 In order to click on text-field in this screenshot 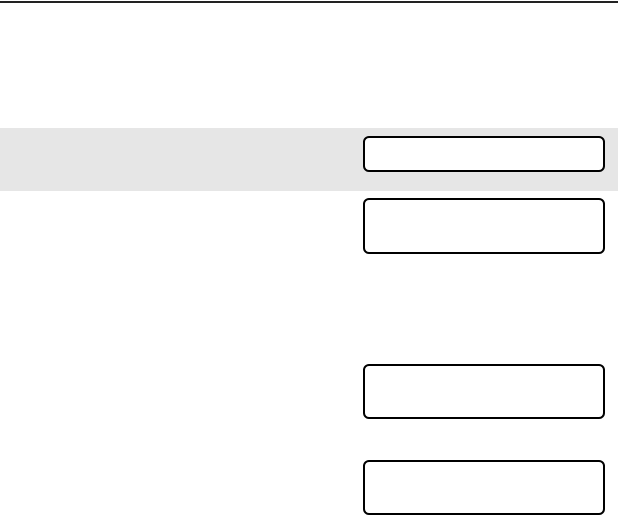, I will do `click(484, 154)`.